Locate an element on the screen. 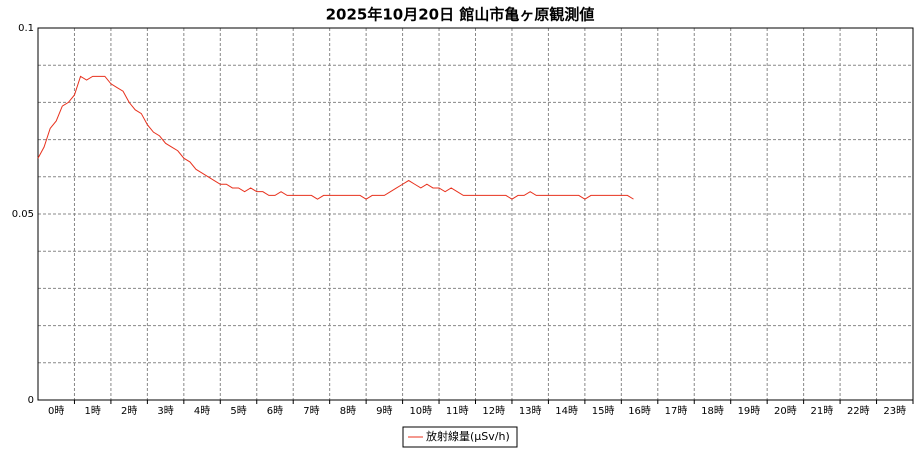 Image resolution: width=920 pixels, height=450 pixels. legend-box is located at coordinates (460, 437).